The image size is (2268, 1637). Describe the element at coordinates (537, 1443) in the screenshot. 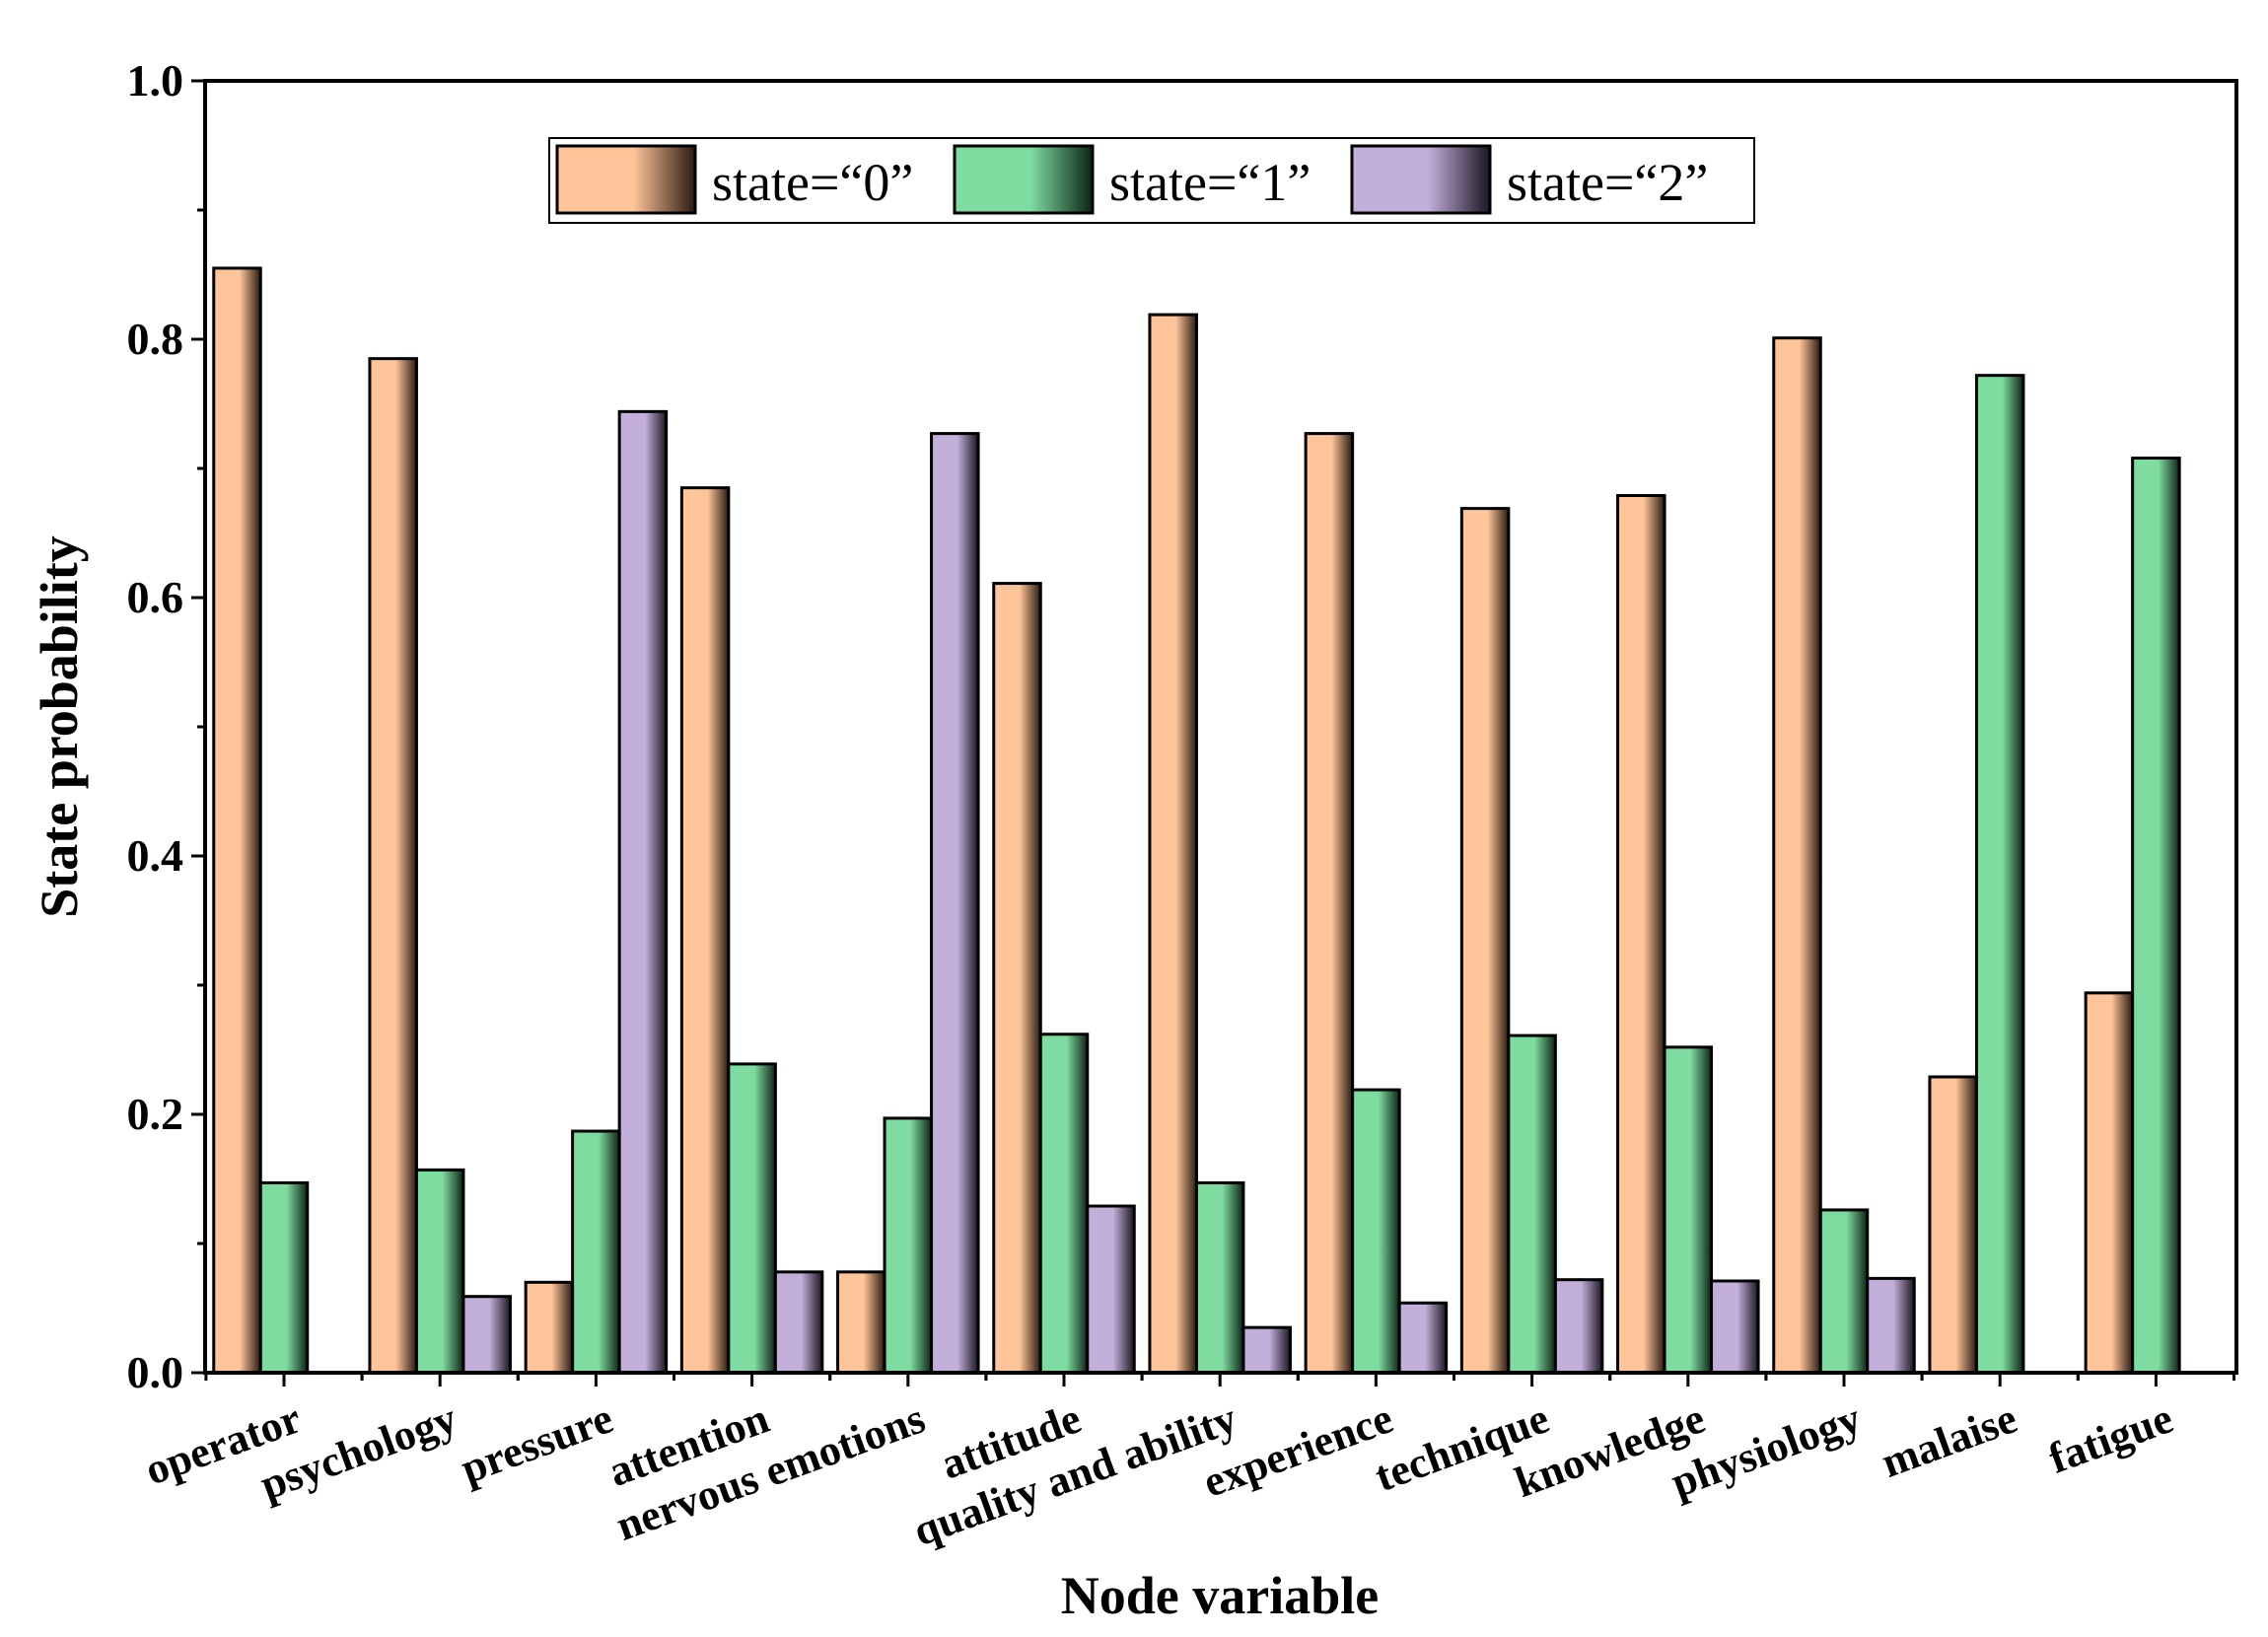

I see `x-tick-label-pressure: pressure` at that location.